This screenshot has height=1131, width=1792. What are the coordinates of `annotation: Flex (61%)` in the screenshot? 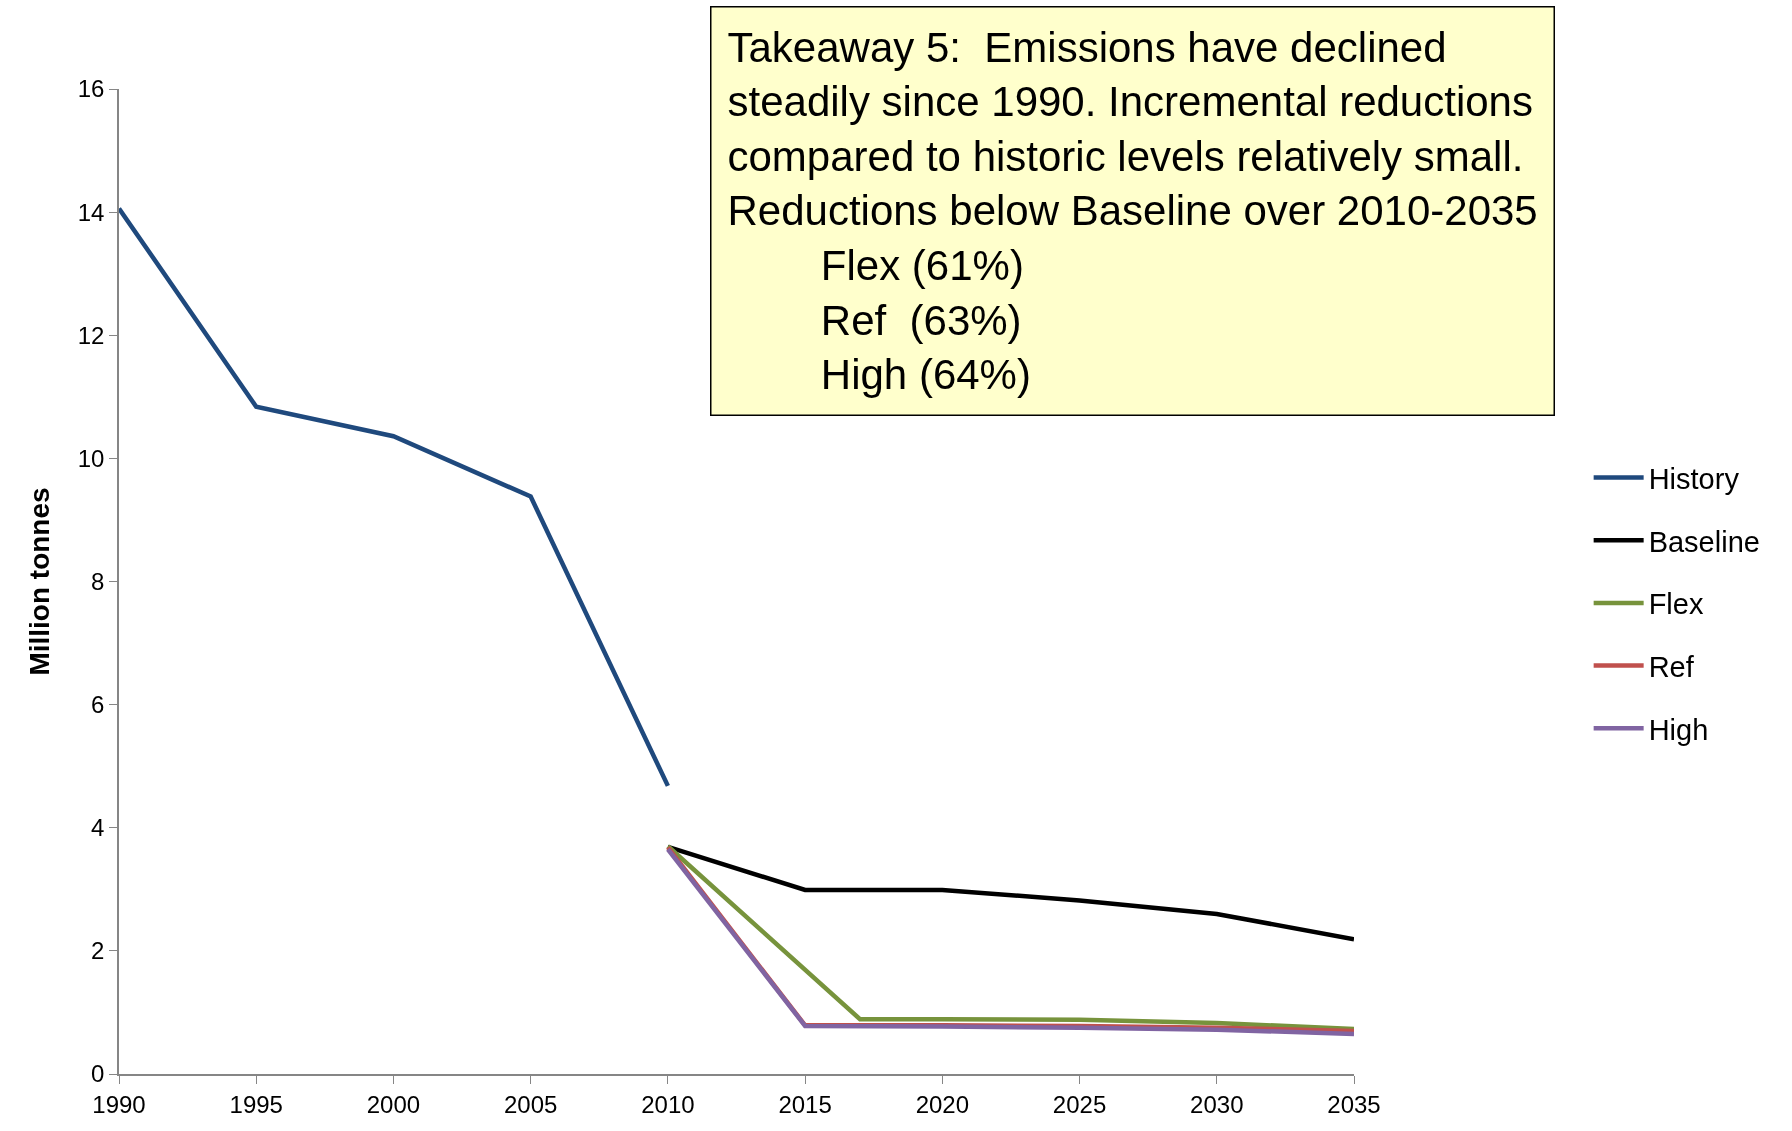 It's located at (875, 265).